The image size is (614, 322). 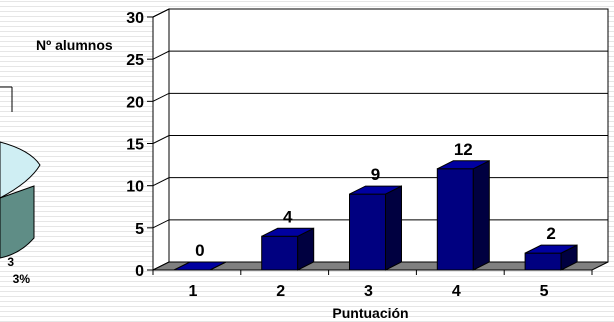 What do you see at coordinates (135, 102) in the screenshot?
I see `y-tick-label: 20` at bounding box center [135, 102].